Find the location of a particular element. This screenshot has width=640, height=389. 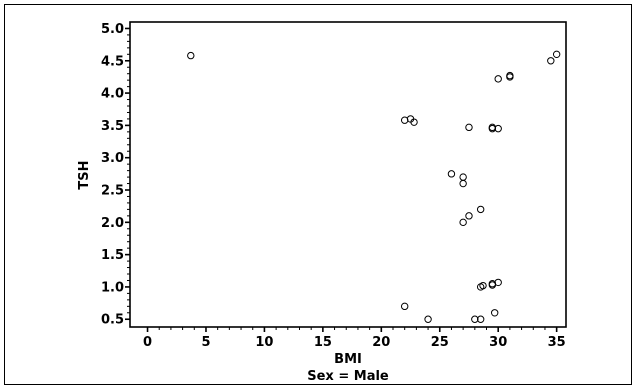

y-tick-label: 0.5 is located at coordinates (112, 320).